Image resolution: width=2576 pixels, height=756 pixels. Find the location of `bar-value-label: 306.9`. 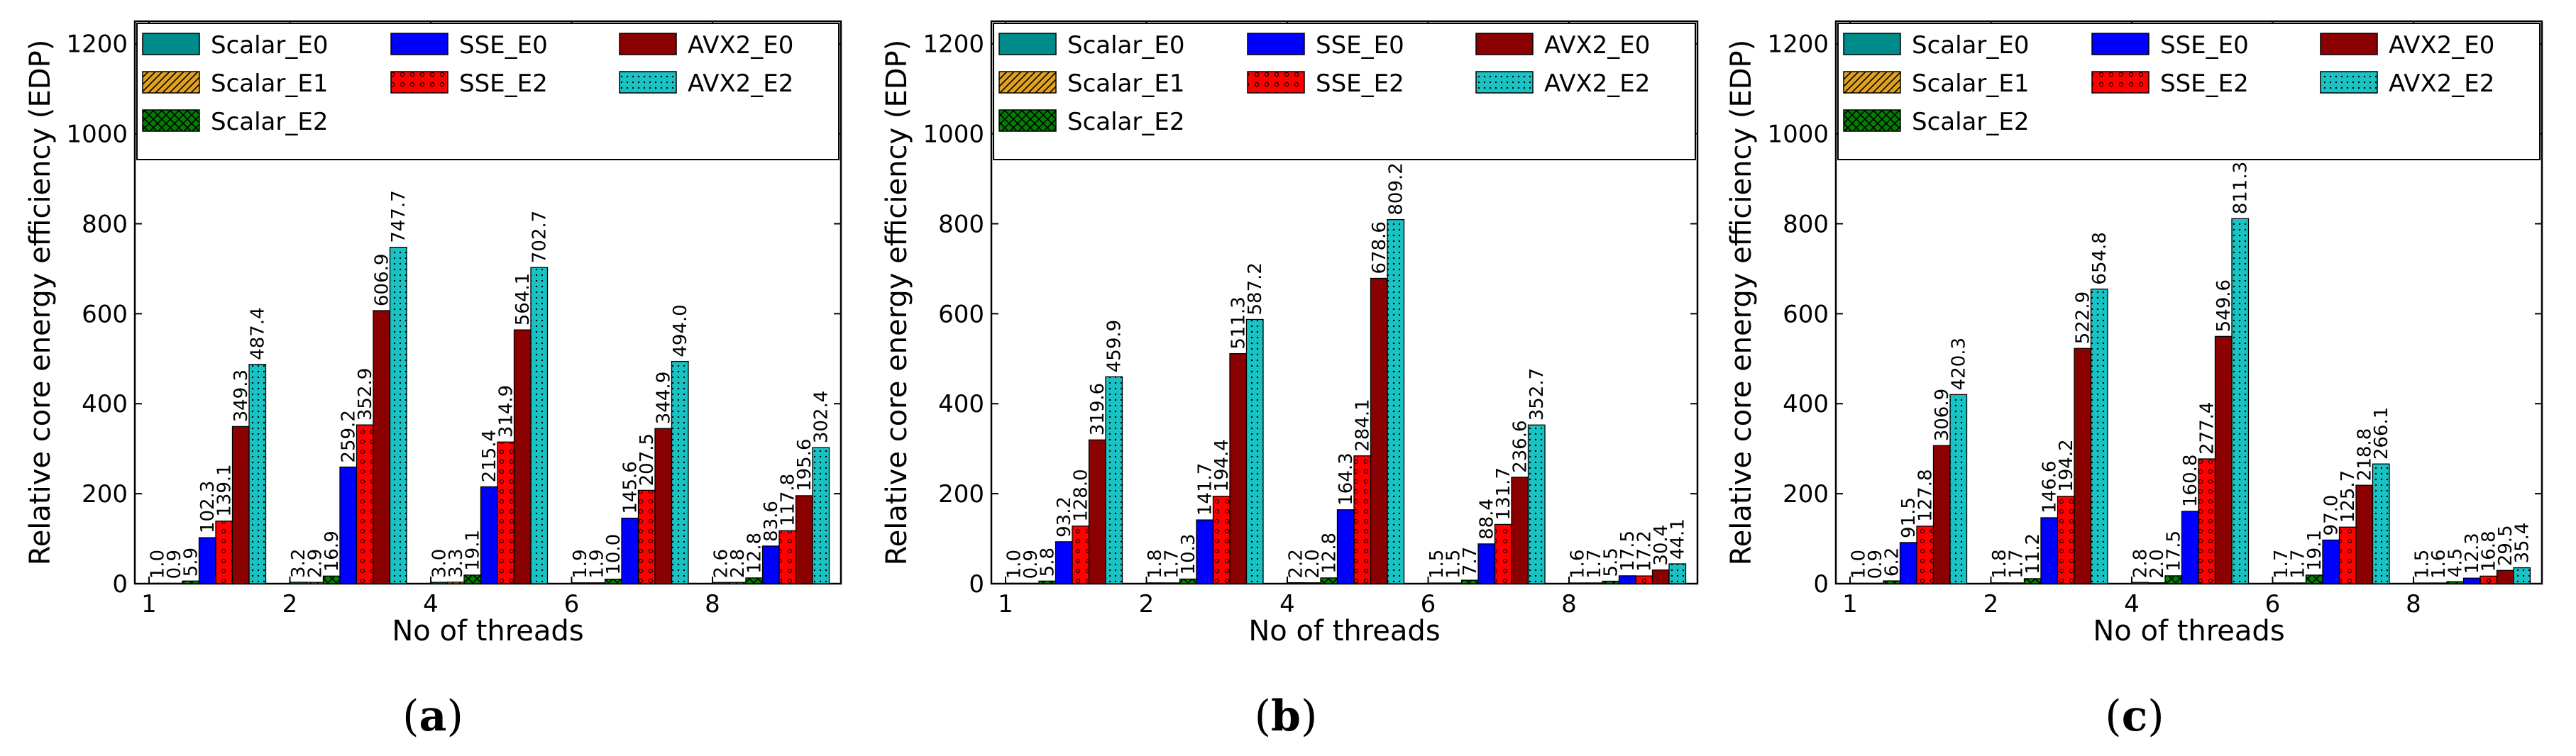

bar-value-label: 306.9 is located at coordinates (1942, 415).